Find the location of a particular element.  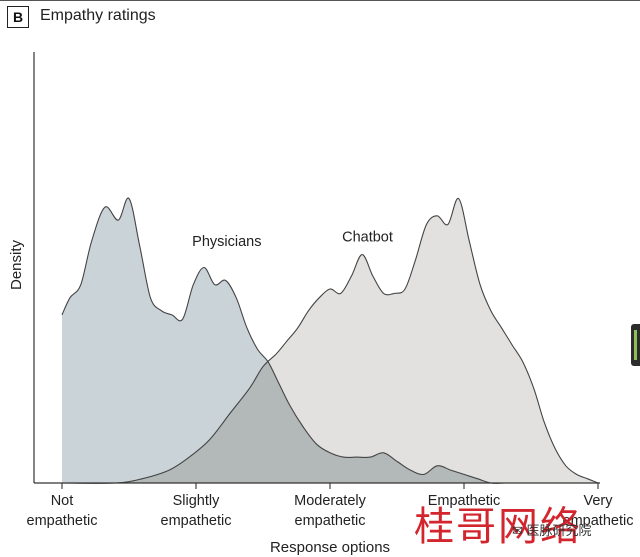

x-tick-label: Not is located at coordinates (62, 501).